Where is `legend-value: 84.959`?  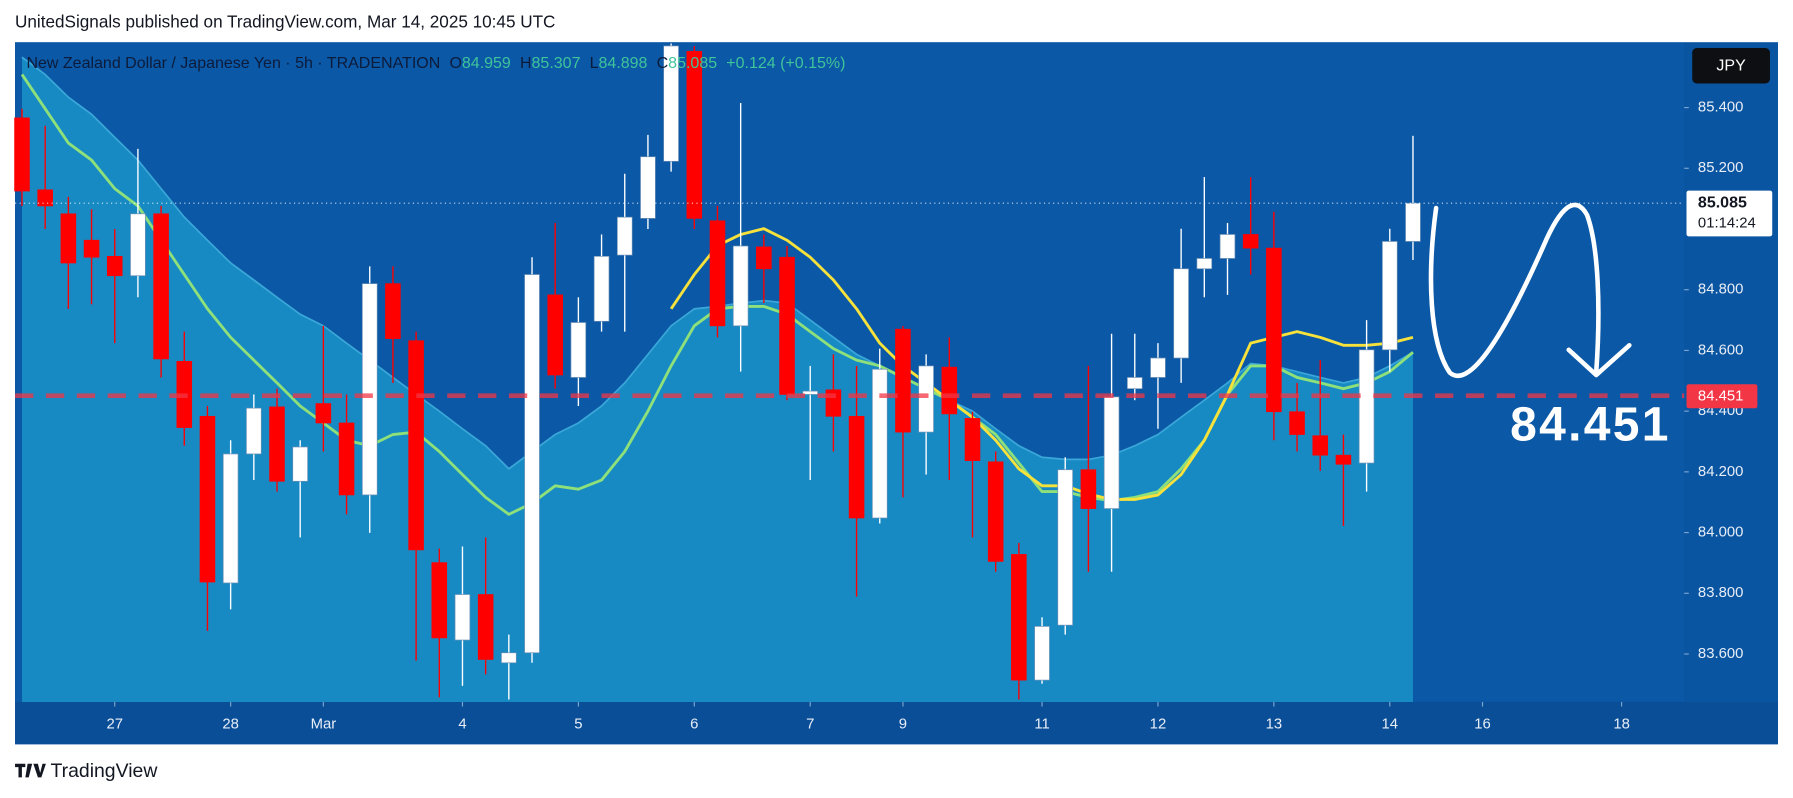
legend-value: 84.959 is located at coordinates (486, 63).